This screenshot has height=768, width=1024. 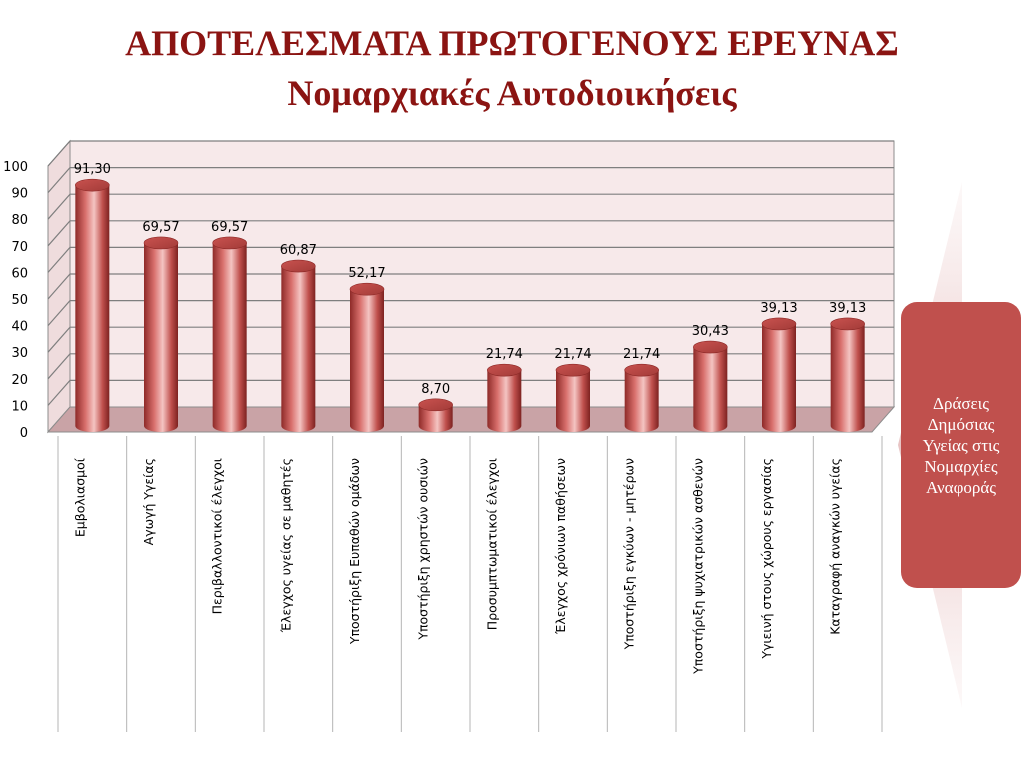 I want to click on x-category-label: Υποστήριξη χρηστών ουσιών, so click(x=423, y=549).